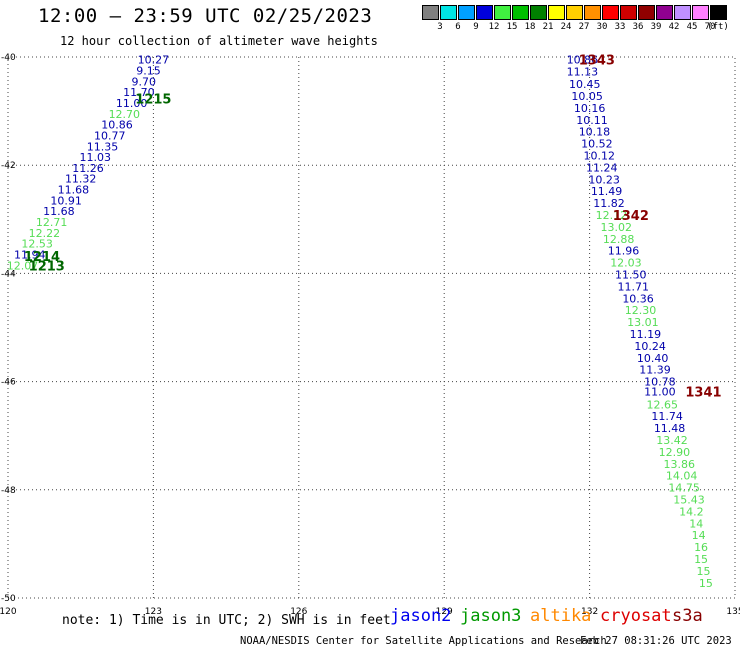  What do you see at coordinates (47, 266) in the screenshot?
I see `time-label: 1213` at bounding box center [47, 266].